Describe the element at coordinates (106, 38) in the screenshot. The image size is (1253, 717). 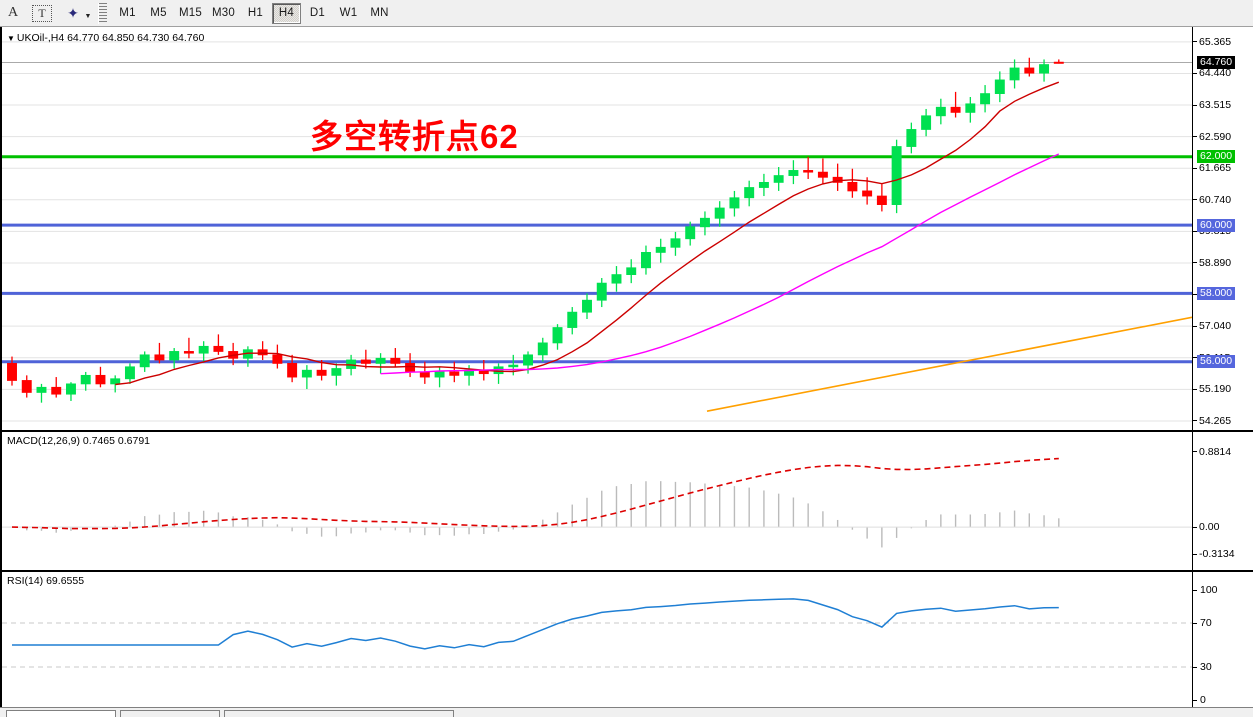
I see `symbol-ohlc-label: ▼ UKOil-,H4 64.770 64.850 64.730 64.760` at that location.